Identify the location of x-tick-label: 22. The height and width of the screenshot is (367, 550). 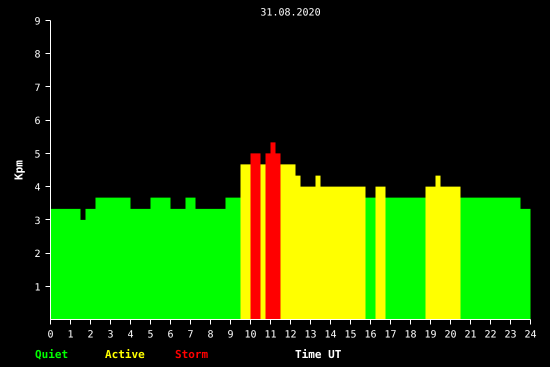
(490, 335).